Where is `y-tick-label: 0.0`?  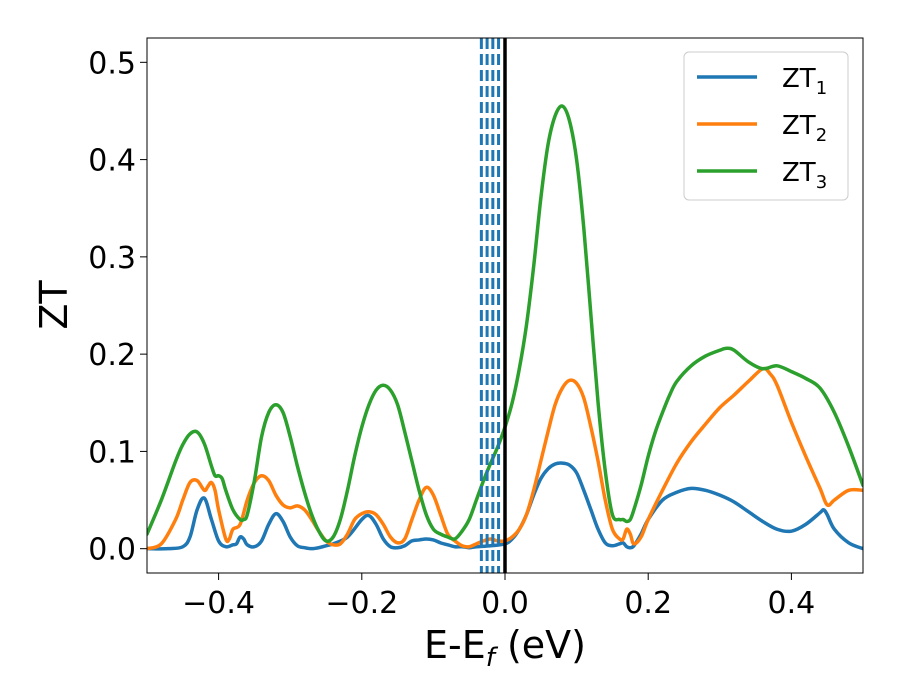 y-tick-label: 0.0 is located at coordinates (112, 550).